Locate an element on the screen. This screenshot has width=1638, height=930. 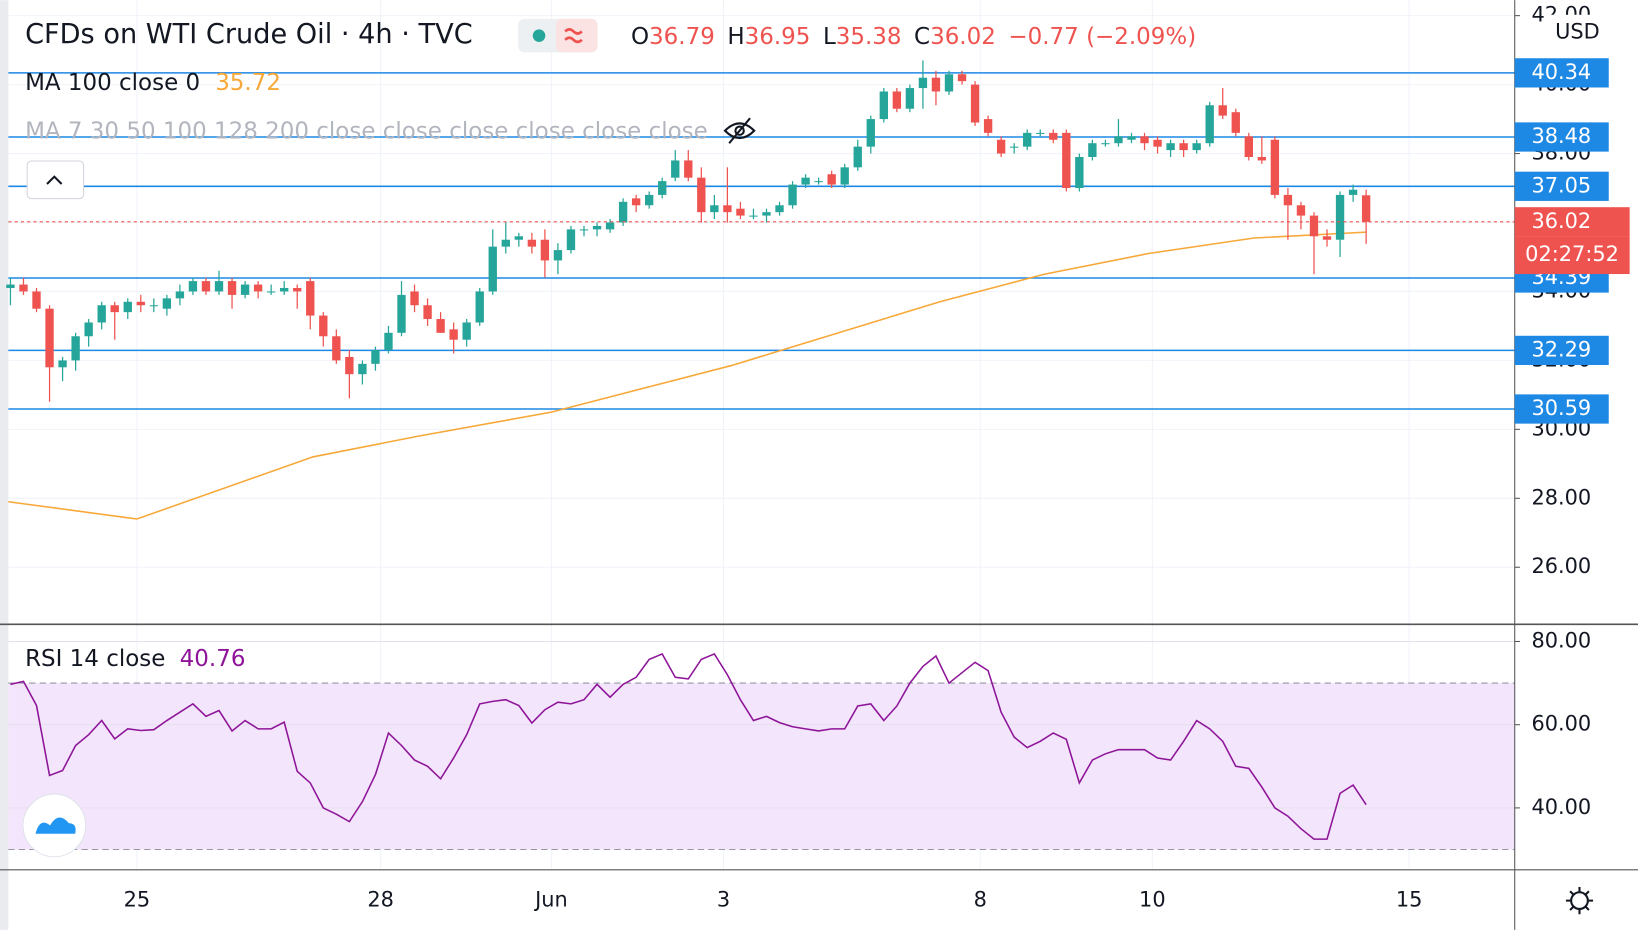
settings-gear is located at coordinates (1579, 901).